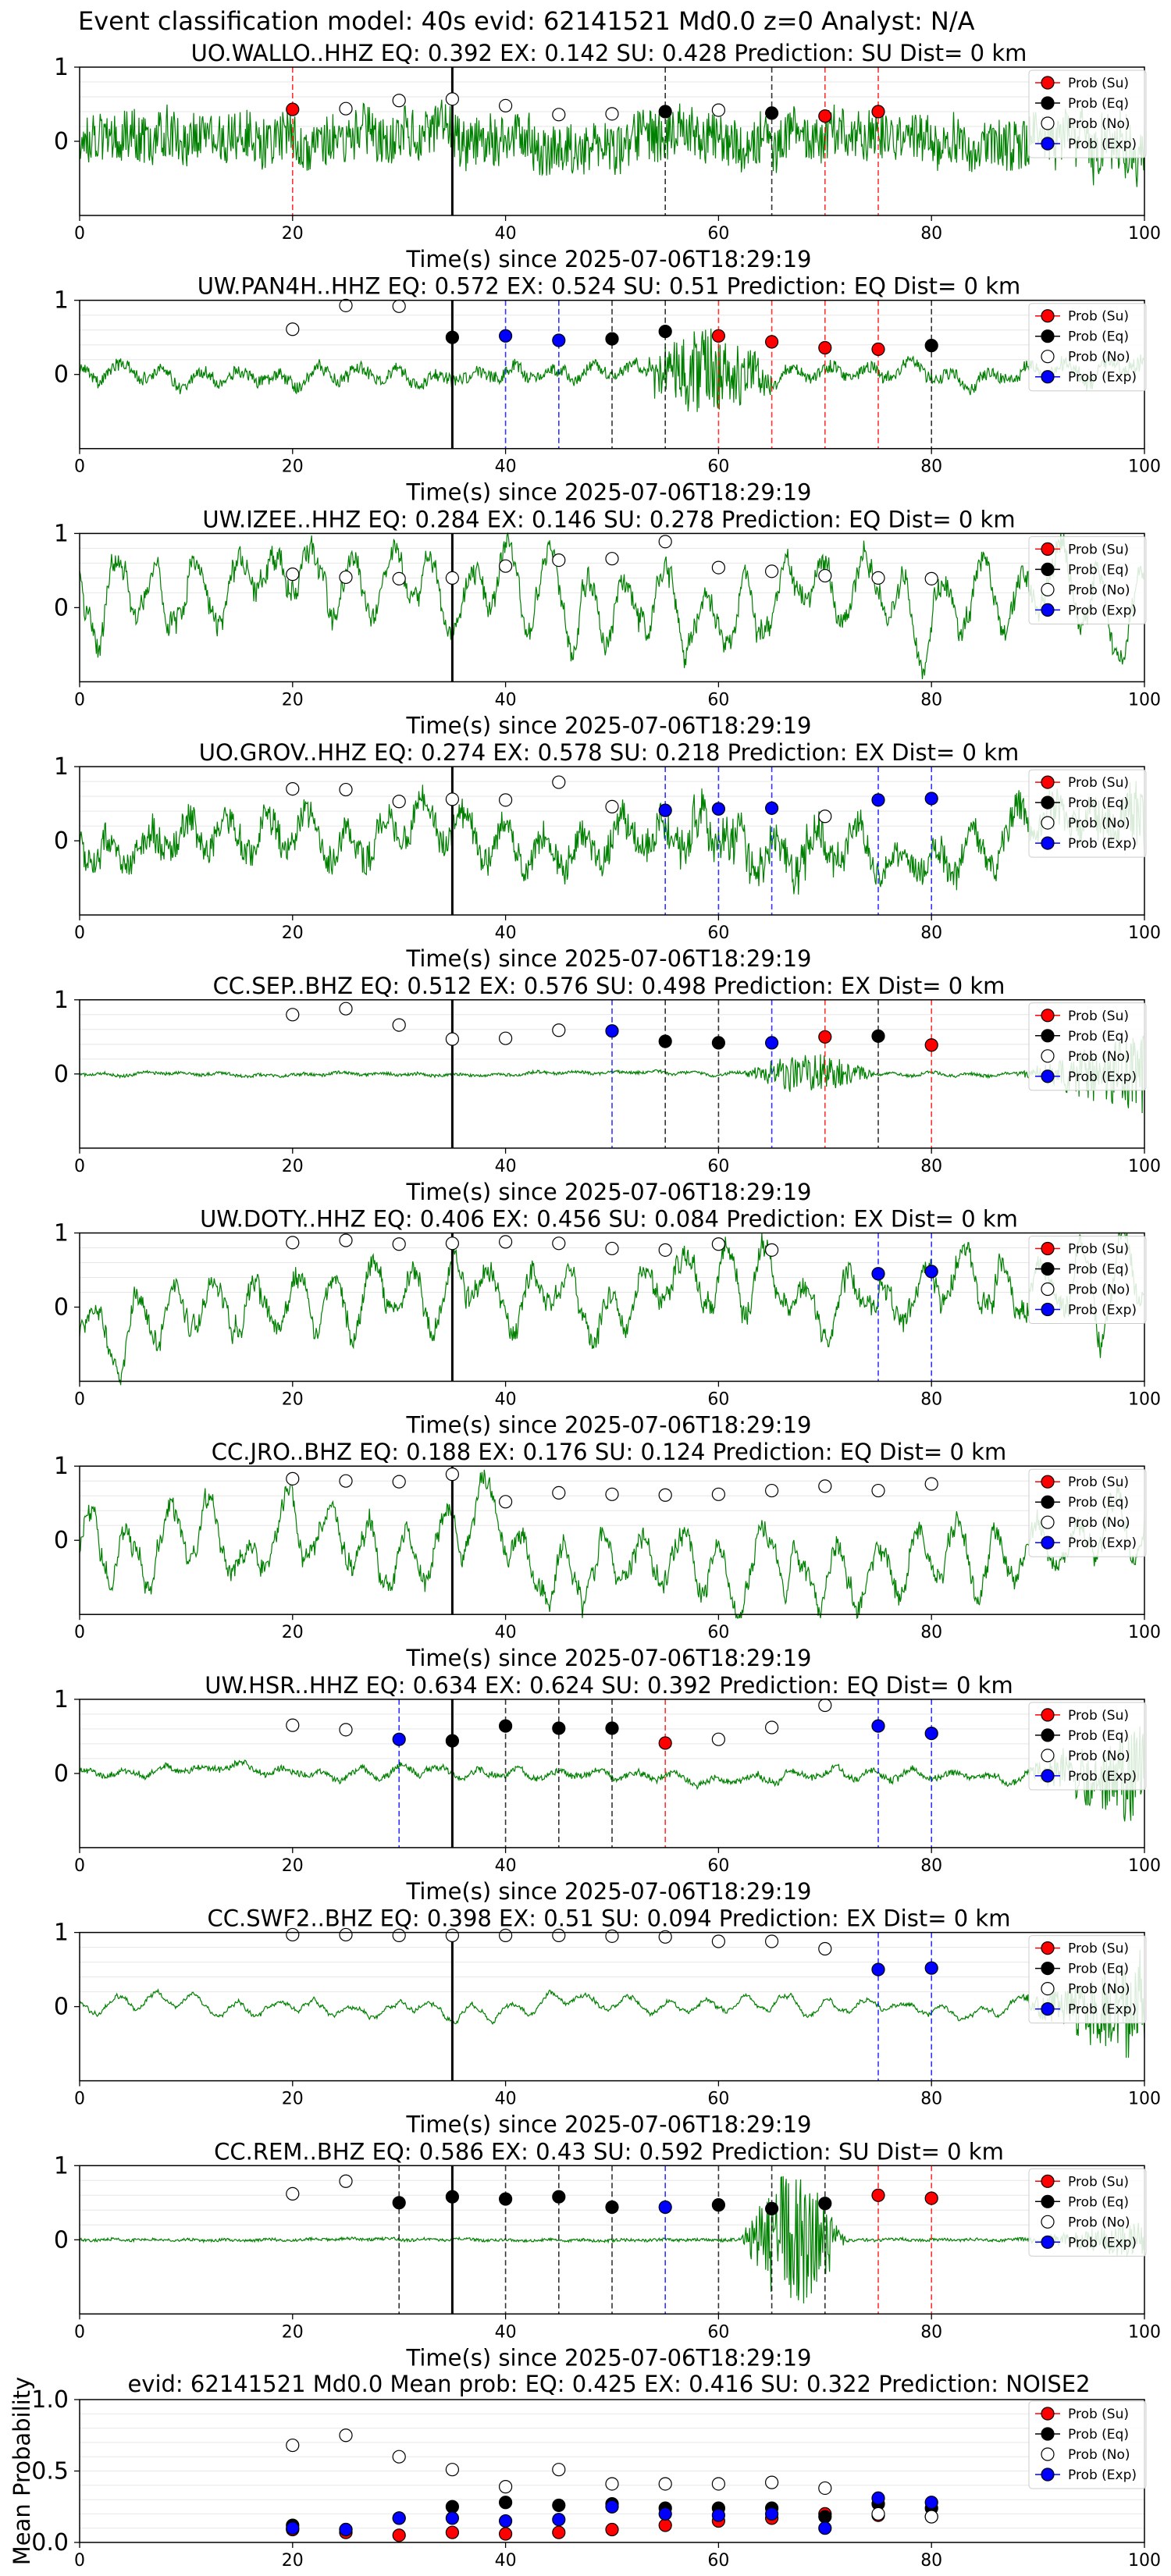 The height and width of the screenshot is (2576, 1171). I want to click on mean-probability-marker-eq, so click(559, 2505).